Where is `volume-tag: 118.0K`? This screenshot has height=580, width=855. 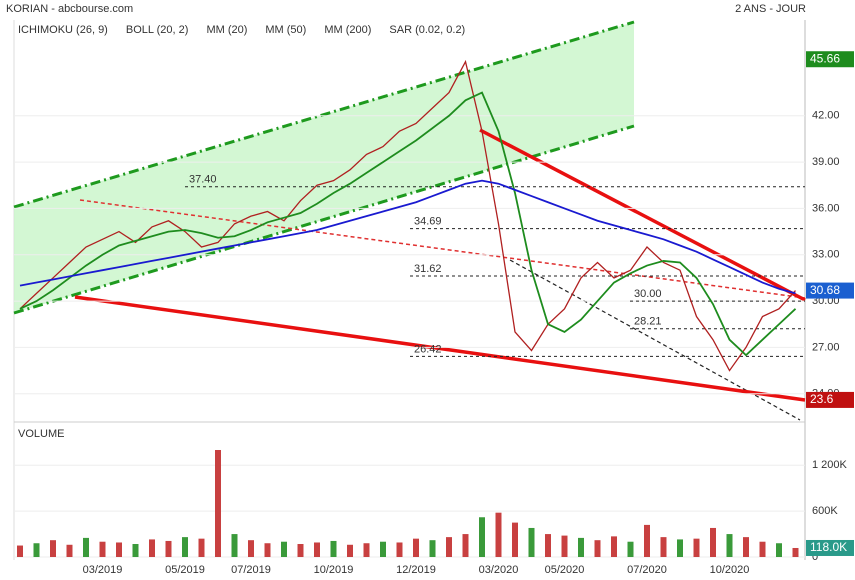
volume-tag: 118.0K is located at coordinates (828, 547).